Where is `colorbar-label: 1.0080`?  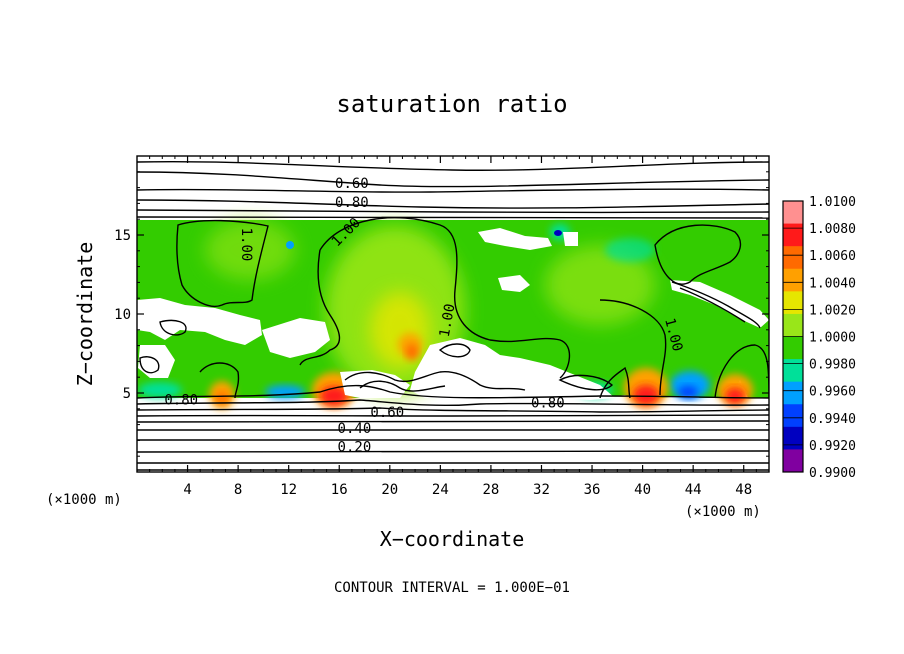 colorbar-label: 1.0080 is located at coordinates (832, 229).